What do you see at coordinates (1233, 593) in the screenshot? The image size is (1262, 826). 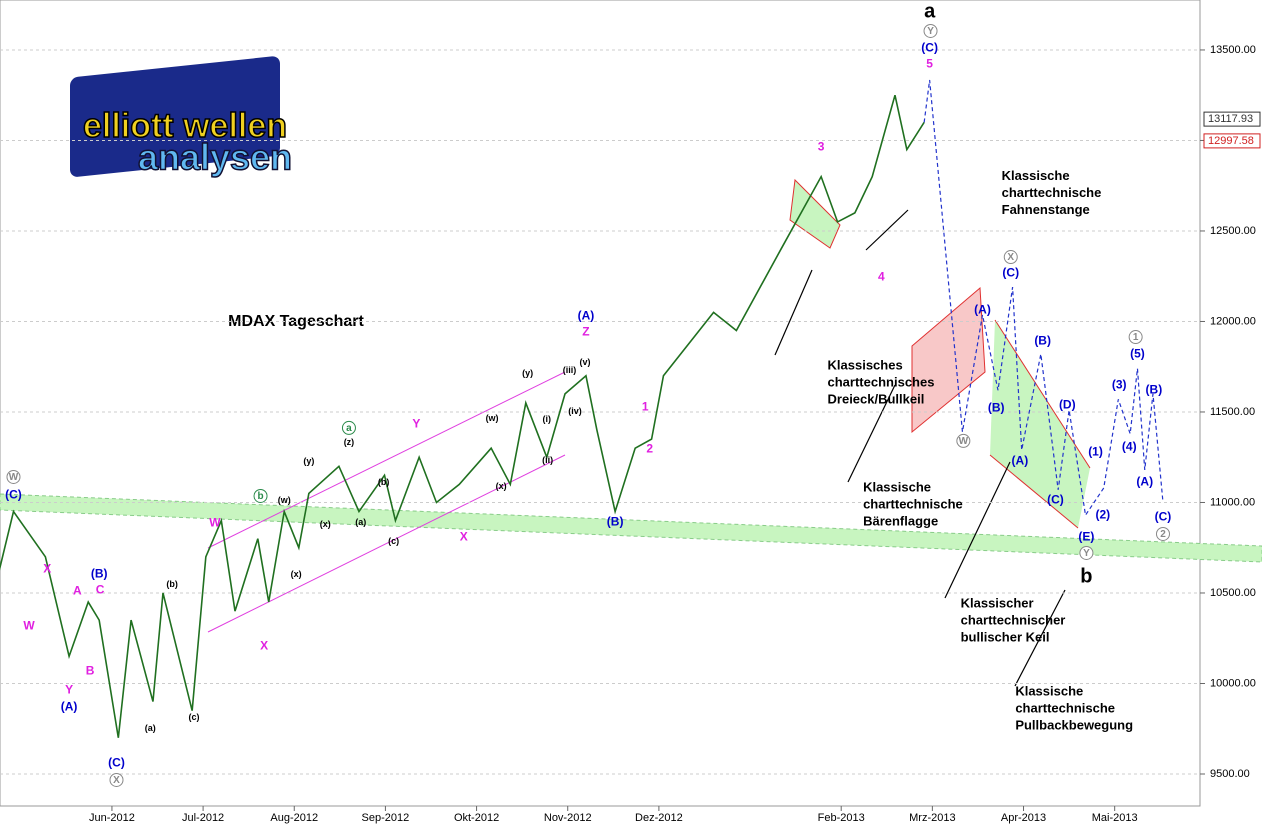 I see `y-tick-label: 10500.00` at bounding box center [1233, 593].